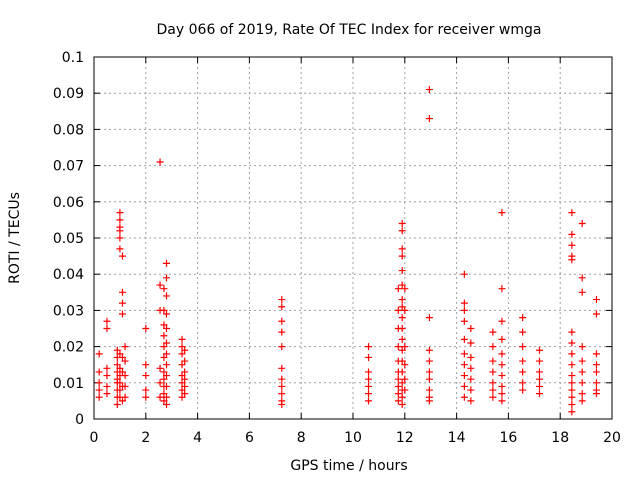 This screenshot has height=480, width=640. Describe the element at coordinates (508, 438) in the screenshot. I see `x-tick-label: 16` at that location.